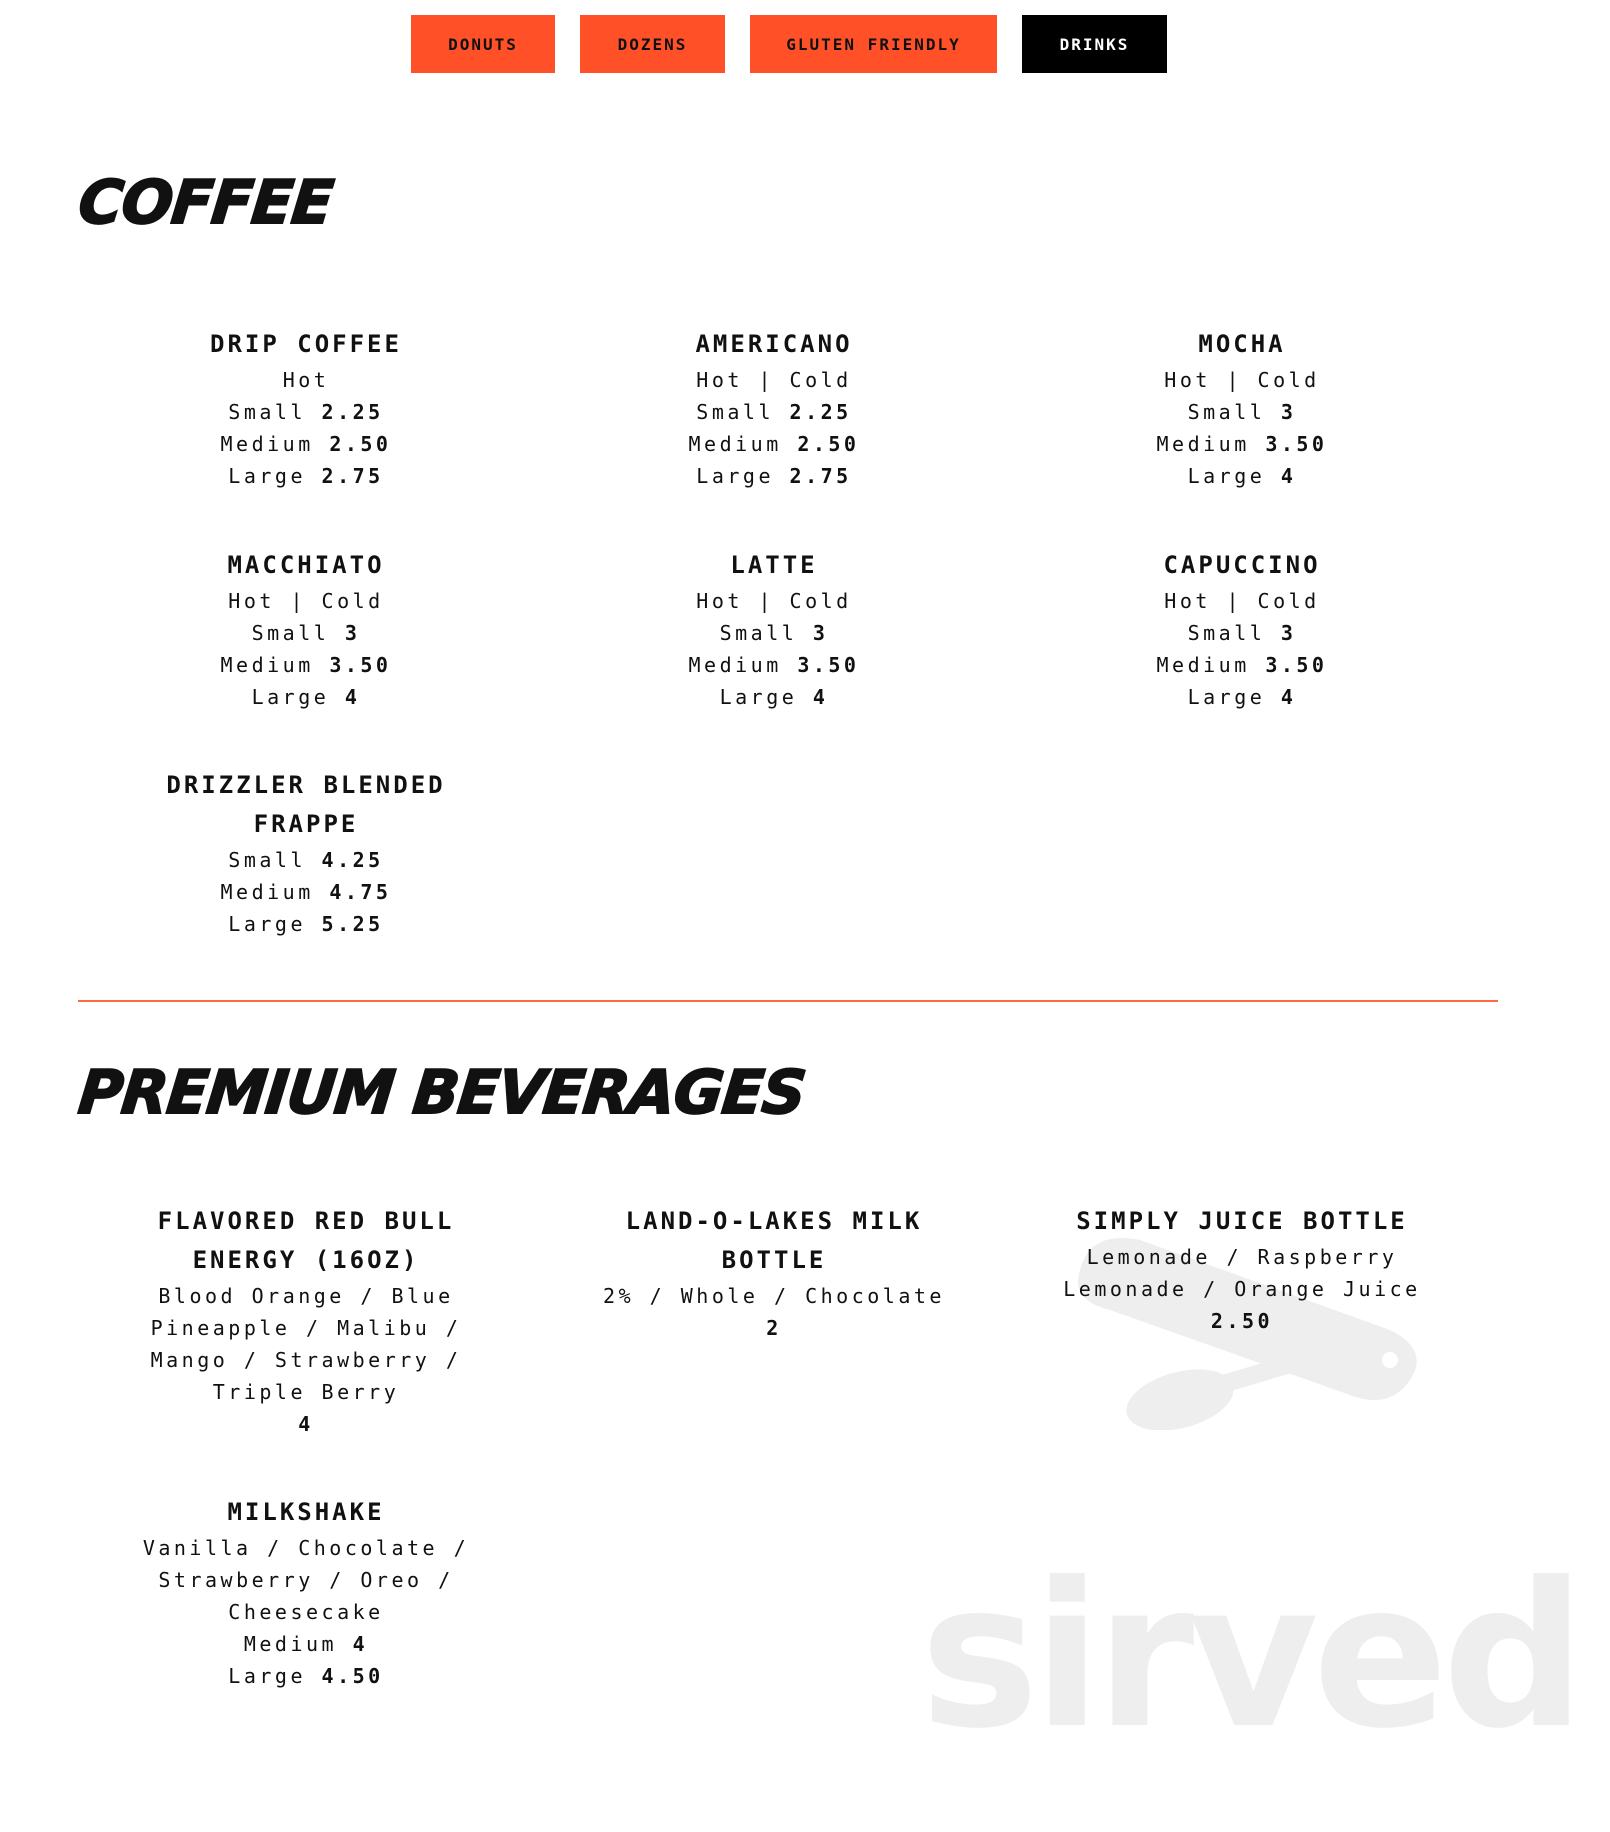  What do you see at coordinates (352, 1676) in the screenshot?
I see `price: 4.50` at bounding box center [352, 1676].